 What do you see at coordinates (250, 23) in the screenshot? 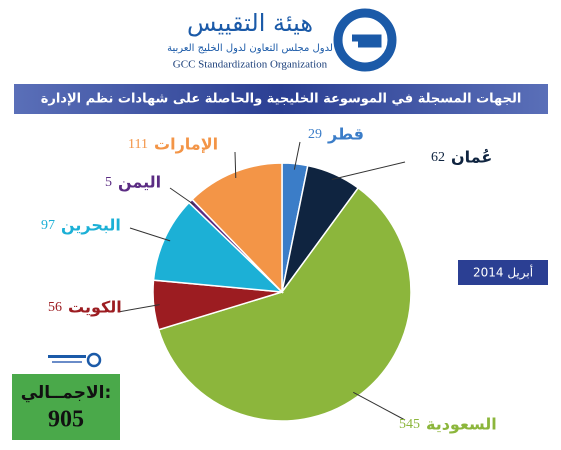
I see `org-name-ar: هيئة التقييس` at bounding box center [250, 23].